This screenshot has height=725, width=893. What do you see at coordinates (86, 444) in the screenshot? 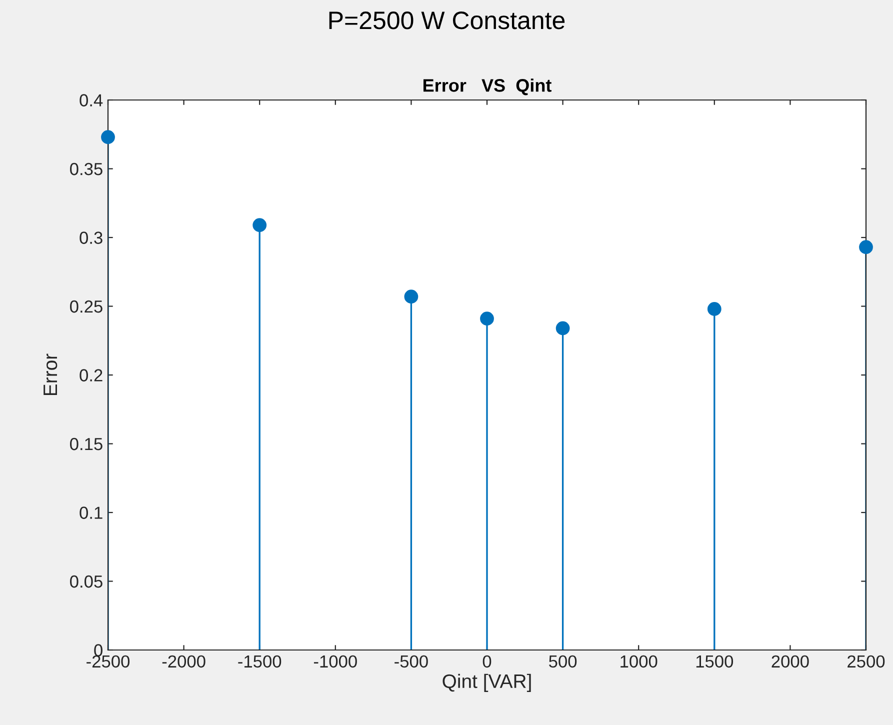
I see `y-tick-label: 0.15` at bounding box center [86, 444].